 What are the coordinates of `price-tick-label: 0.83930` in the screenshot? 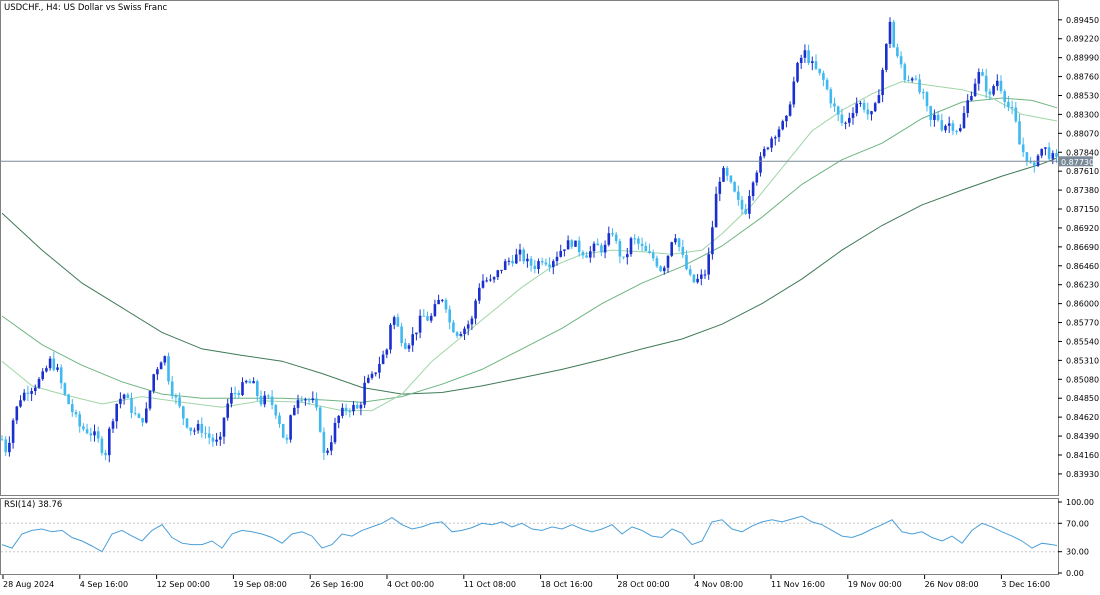 It's located at (1082, 474).